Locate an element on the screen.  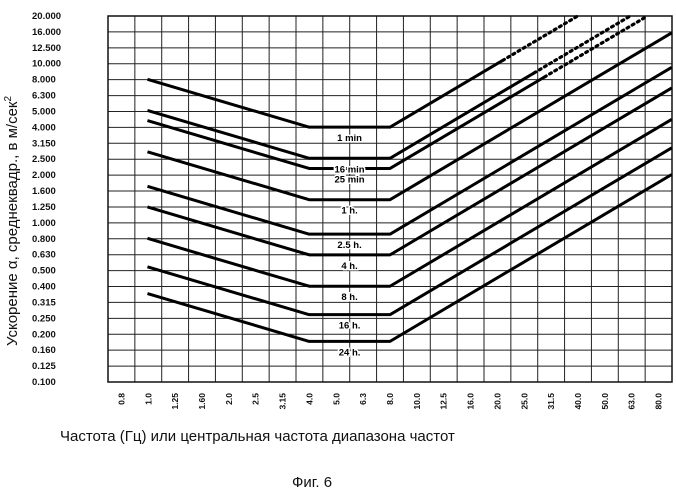
x-tick-label: 16.0 is located at coordinates (471, 401).